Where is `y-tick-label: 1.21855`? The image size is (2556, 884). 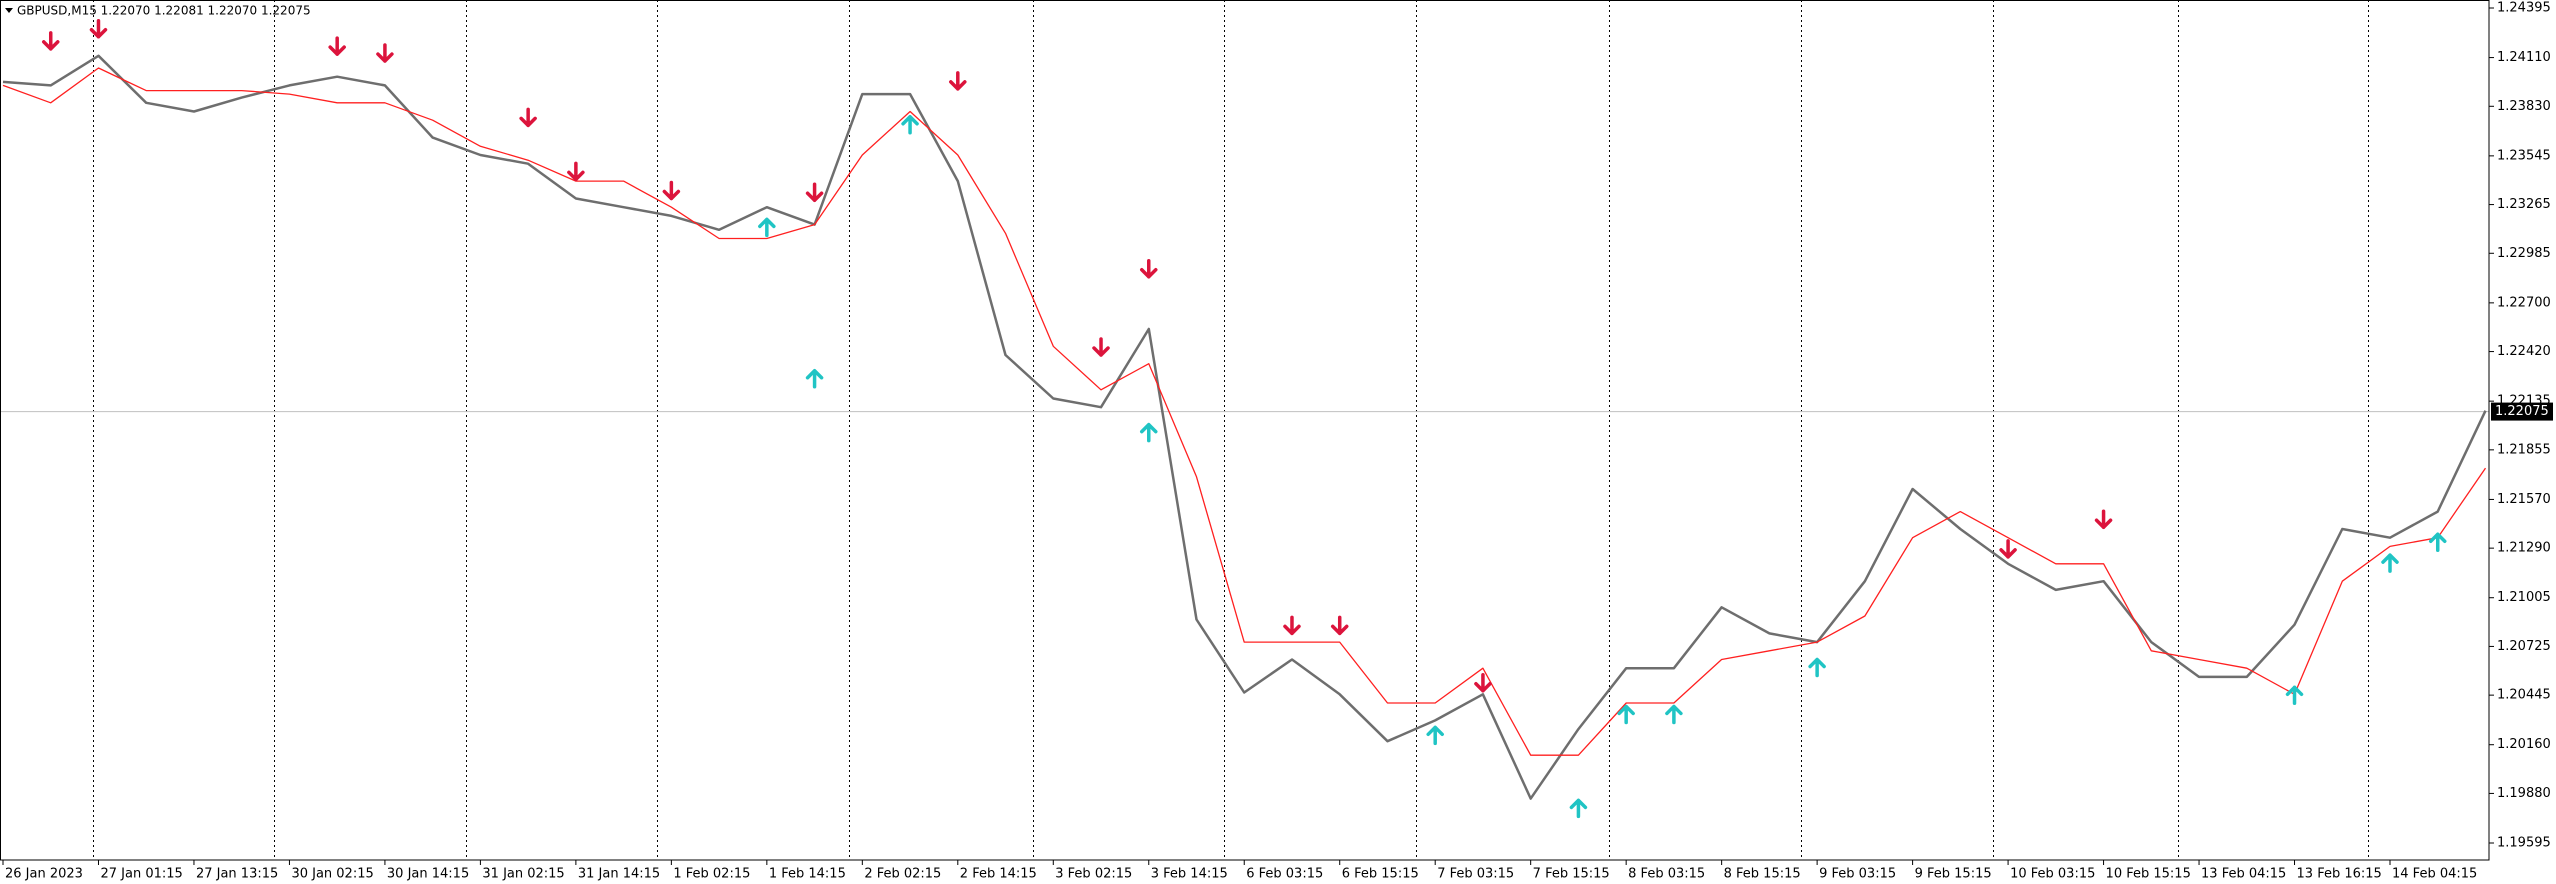
y-tick-label: 1.21855 is located at coordinates (2524, 449).